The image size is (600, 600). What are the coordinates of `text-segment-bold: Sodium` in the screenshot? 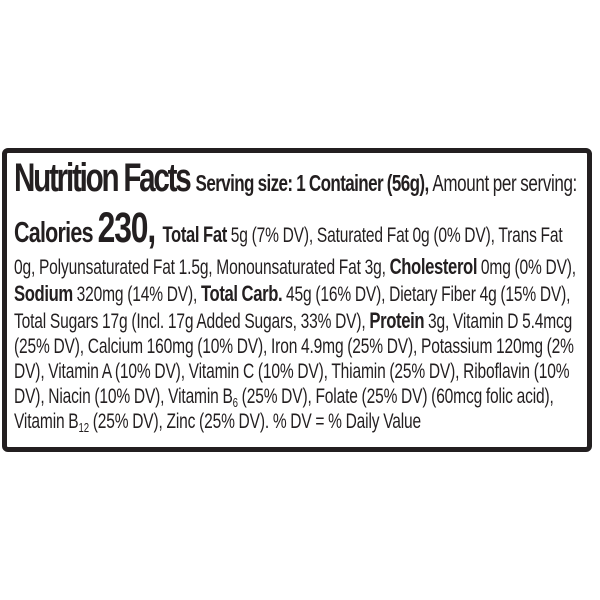 It's located at (43, 293).